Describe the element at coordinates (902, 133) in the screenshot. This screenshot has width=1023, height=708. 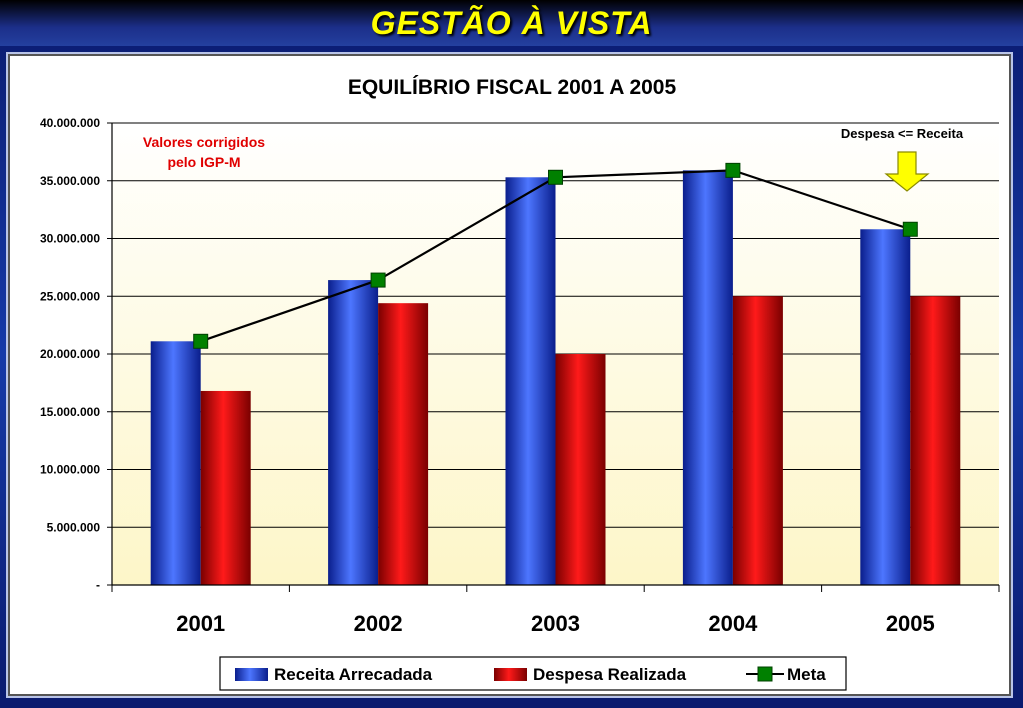
I see `callout-text: Despesa <= Receita` at that location.